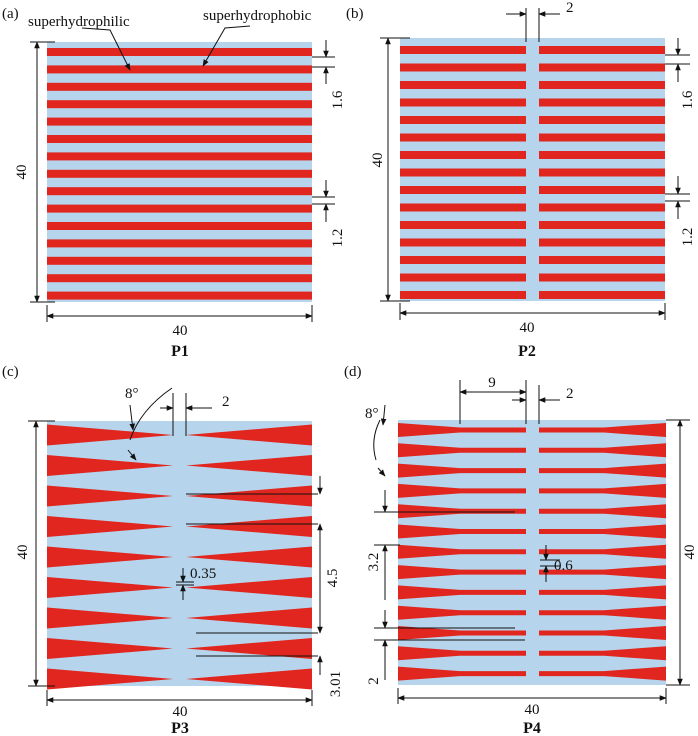 This screenshot has width=698, height=736. Describe the element at coordinates (179, 174) in the screenshot. I see `panel-a-stripes` at that location.